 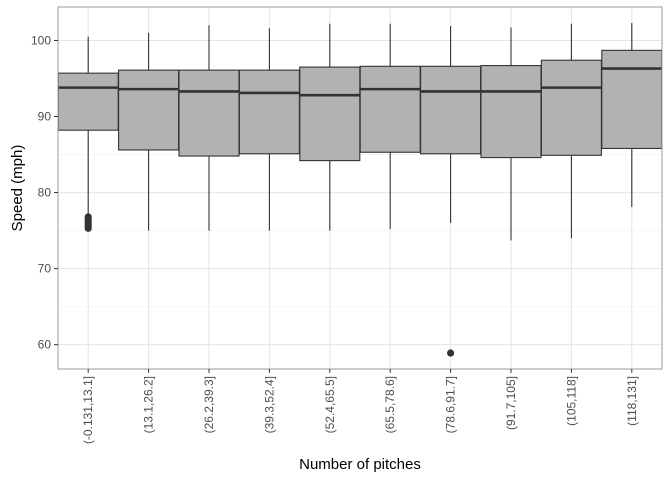 I want to click on x-tick-label: (26.2,39.3], so click(x=209, y=404).